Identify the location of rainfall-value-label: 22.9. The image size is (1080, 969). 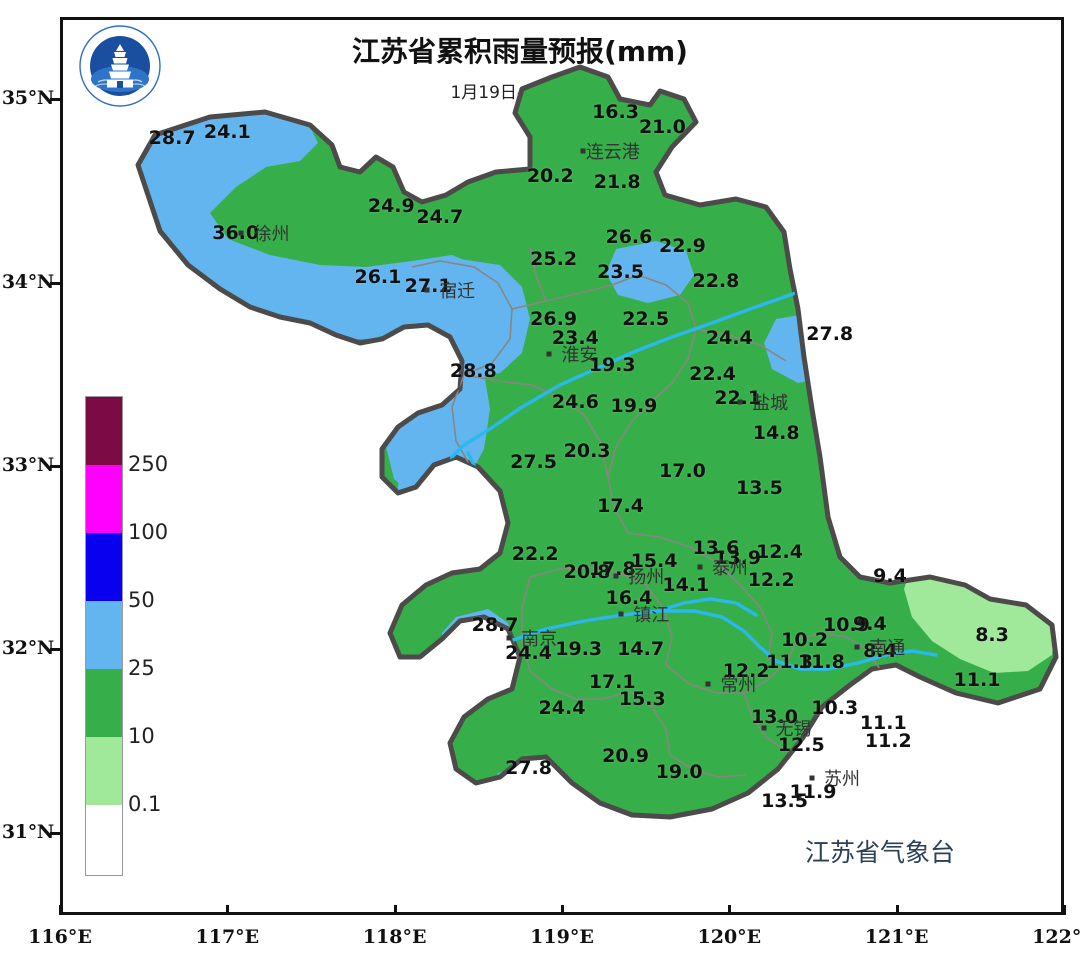
(682, 246).